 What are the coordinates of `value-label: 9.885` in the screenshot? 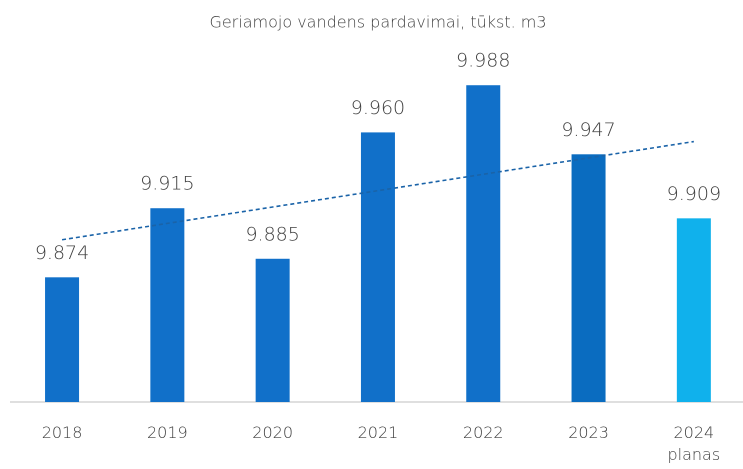 It's located at (272, 234).